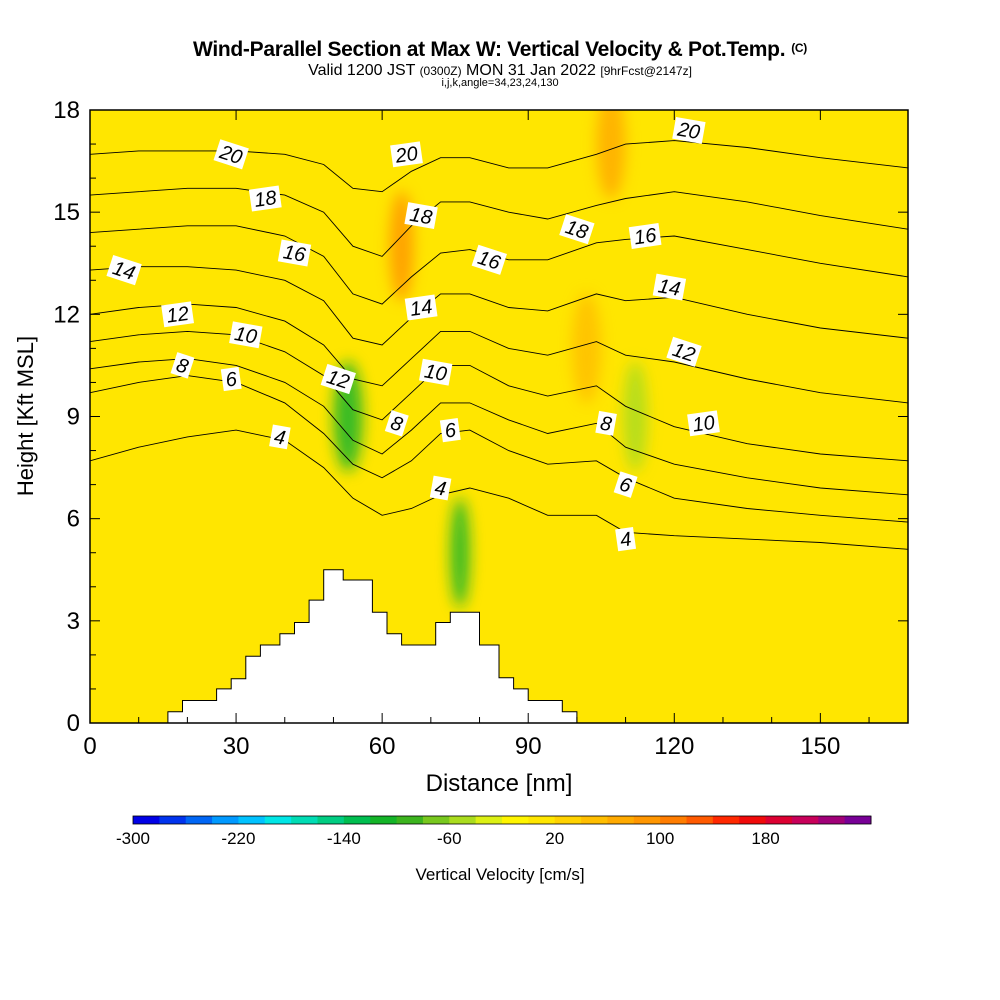 Image resolution: width=1000 pixels, height=1000 pixels. I want to click on contour-label-24: 6, so click(625, 484).